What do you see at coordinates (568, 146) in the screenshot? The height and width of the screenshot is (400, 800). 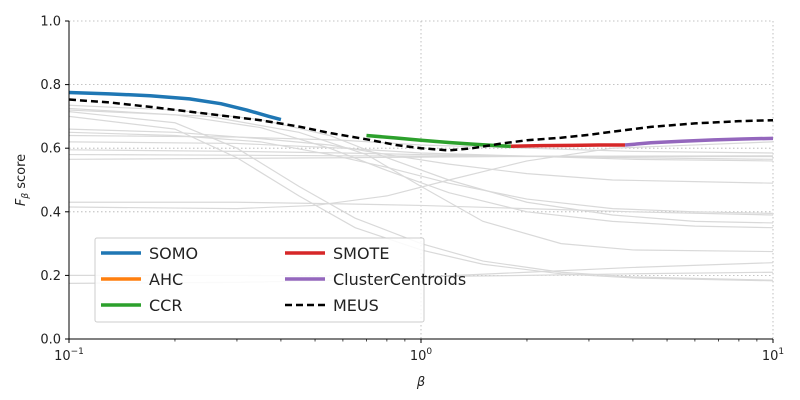 I see `series-line-smote` at bounding box center [568, 146].